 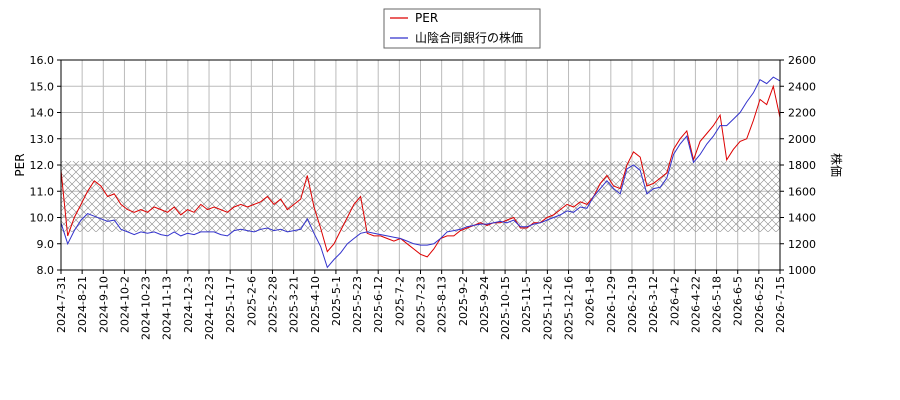 What do you see at coordinates (590, 301) in the screenshot?
I see `x-tick-label: 2026-1-8` at bounding box center [590, 301].